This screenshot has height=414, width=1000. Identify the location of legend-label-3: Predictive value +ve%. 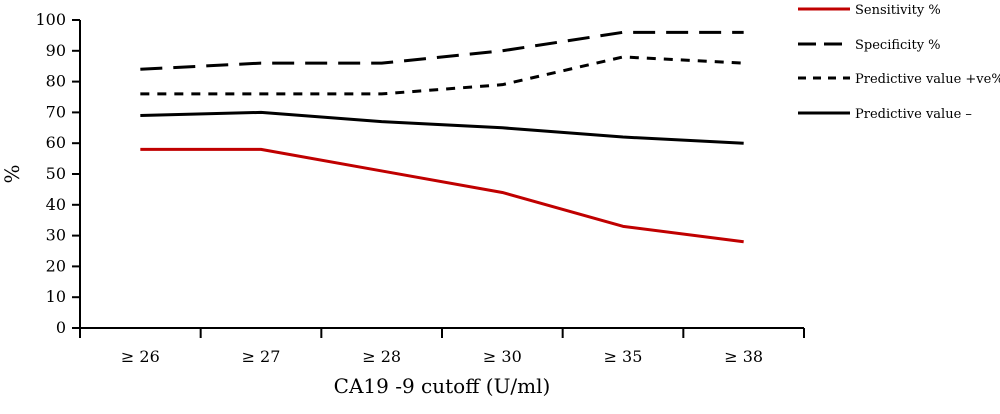
(927, 79).